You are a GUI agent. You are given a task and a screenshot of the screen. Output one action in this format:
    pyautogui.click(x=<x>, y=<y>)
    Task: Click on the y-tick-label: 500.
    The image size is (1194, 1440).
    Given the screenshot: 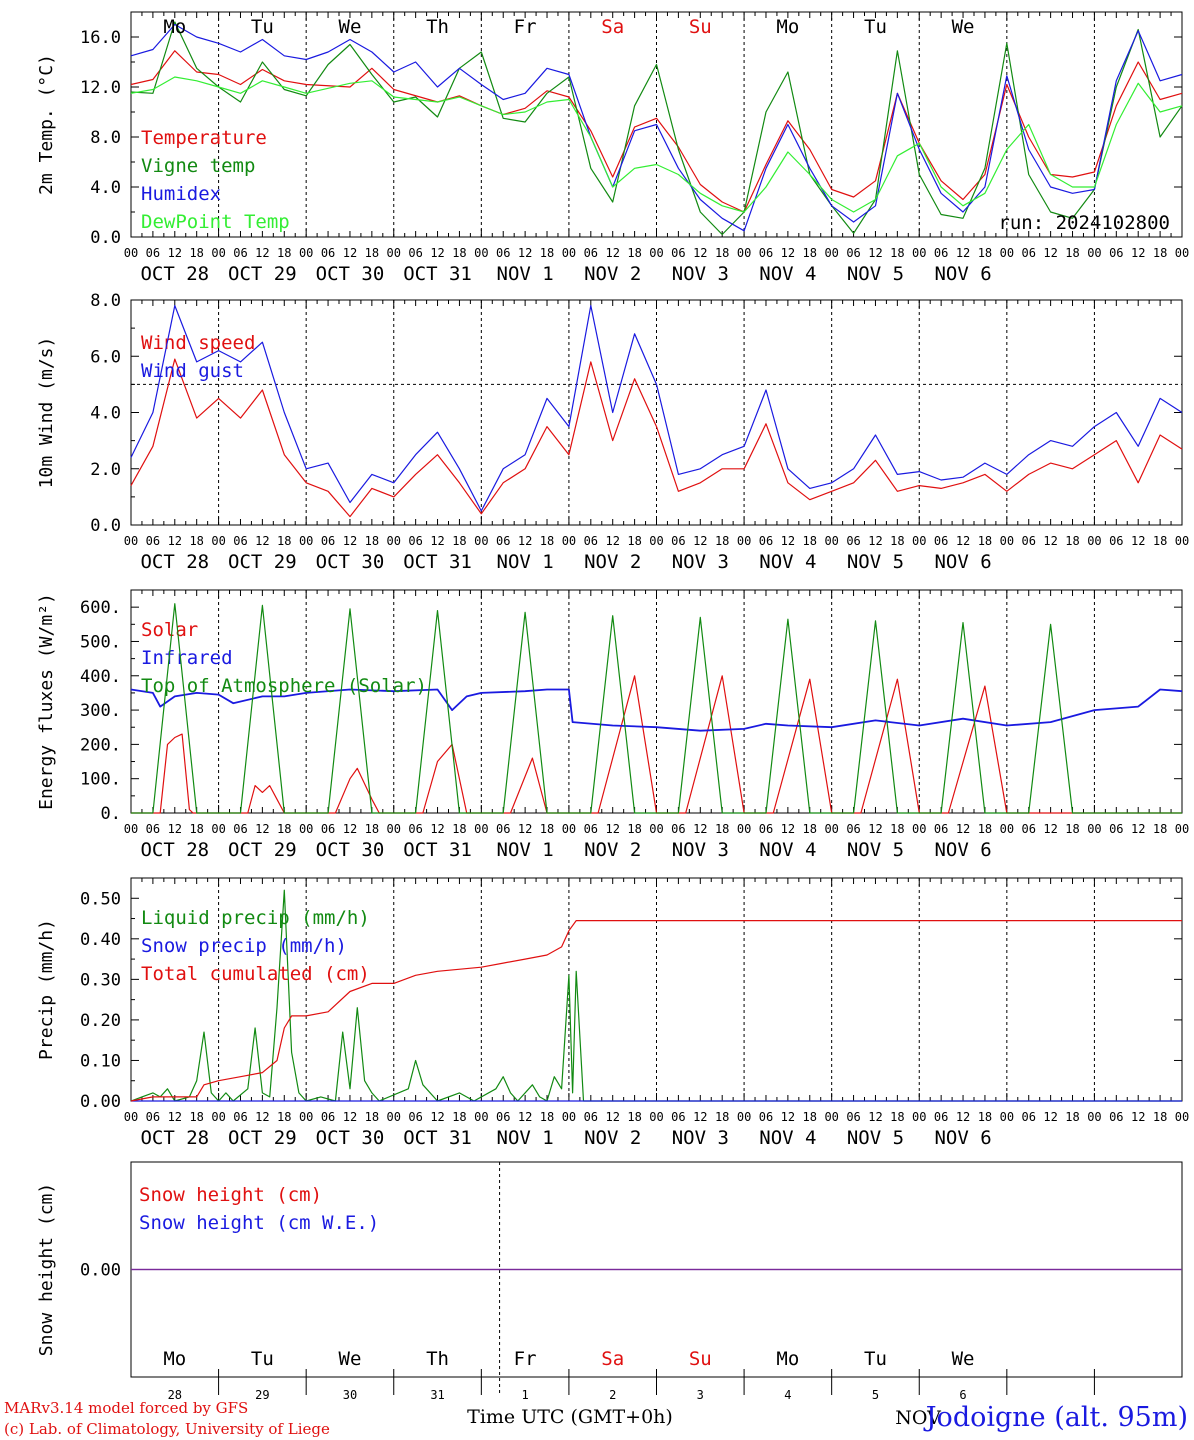 What is the action you would take?
    pyautogui.click(x=100, y=642)
    